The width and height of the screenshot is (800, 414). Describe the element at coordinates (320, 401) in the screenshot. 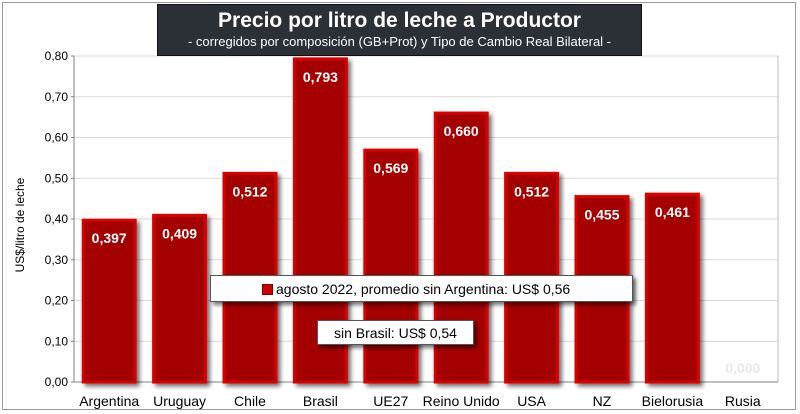

I see `category-label: Brasil` at that location.